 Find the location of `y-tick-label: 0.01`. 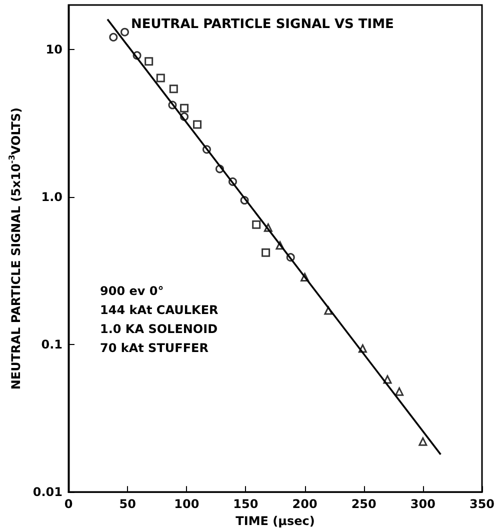

y-tick-label: 0.01 is located at coordinates (47, 492).